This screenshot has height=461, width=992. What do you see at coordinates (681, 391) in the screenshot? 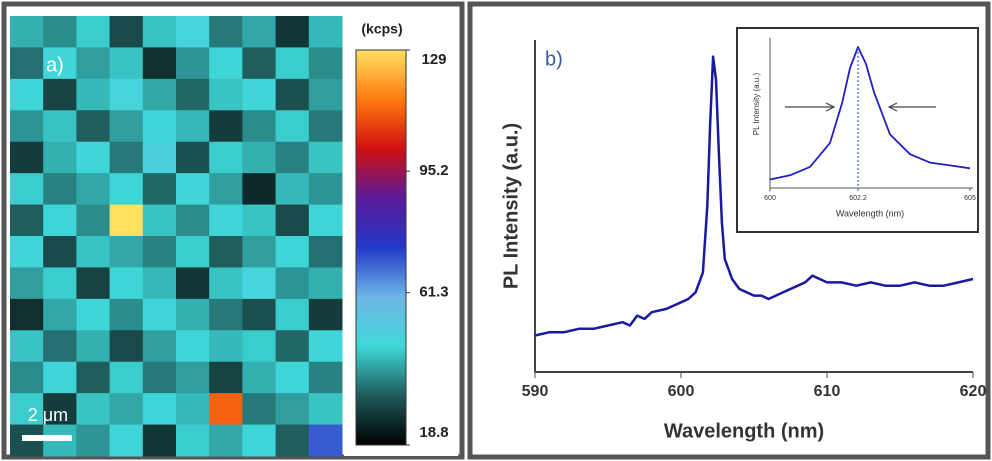
I see `x-tick-label: 600` at bounding box center [681, 391].